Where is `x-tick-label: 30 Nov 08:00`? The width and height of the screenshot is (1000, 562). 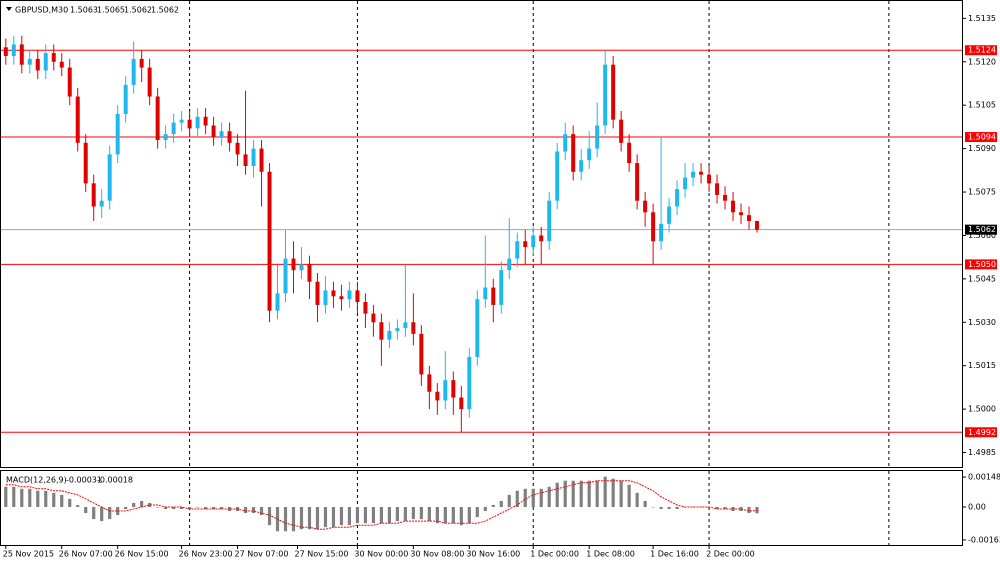
x-tick-label: 30 Nov 08:00 is located at coordinates (437, 554).